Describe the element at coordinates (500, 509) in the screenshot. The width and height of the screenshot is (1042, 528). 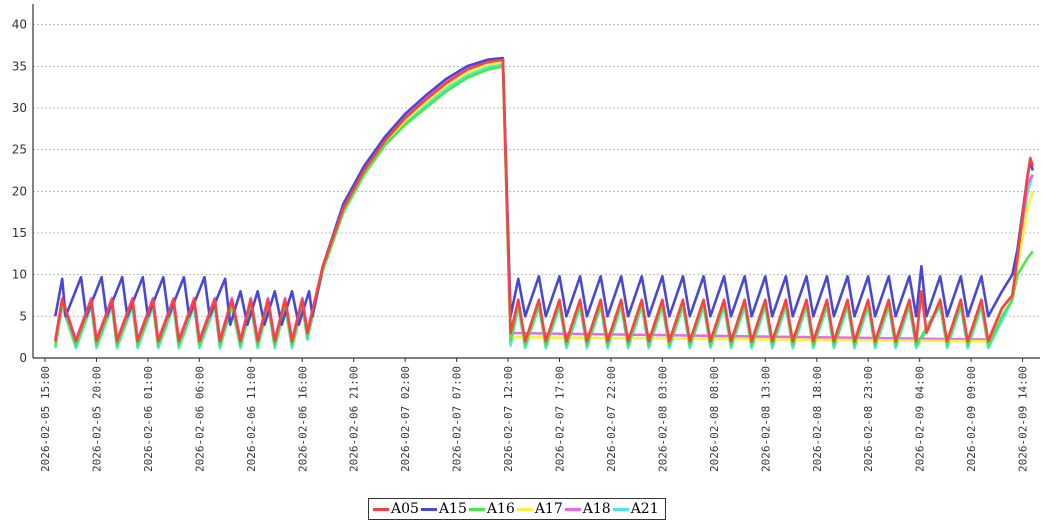
I see `legend-label: A16` at that location.